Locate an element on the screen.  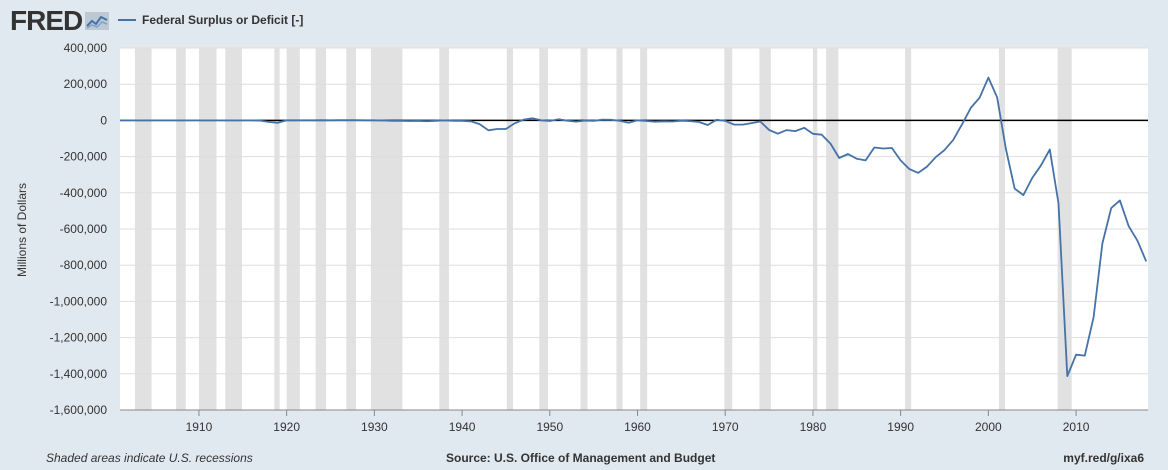
short-link: myf.red/g/ixa6 is located at coordinates (1103, 458).